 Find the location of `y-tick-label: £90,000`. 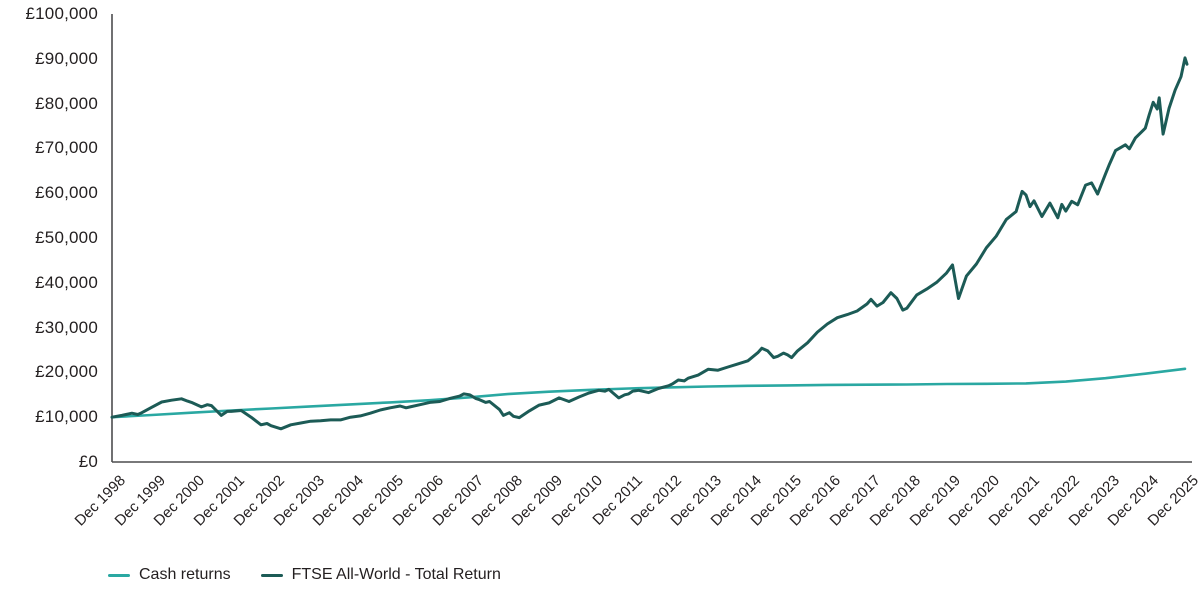

y-tick-label: £90,000 is located at coordinates (66, 58).